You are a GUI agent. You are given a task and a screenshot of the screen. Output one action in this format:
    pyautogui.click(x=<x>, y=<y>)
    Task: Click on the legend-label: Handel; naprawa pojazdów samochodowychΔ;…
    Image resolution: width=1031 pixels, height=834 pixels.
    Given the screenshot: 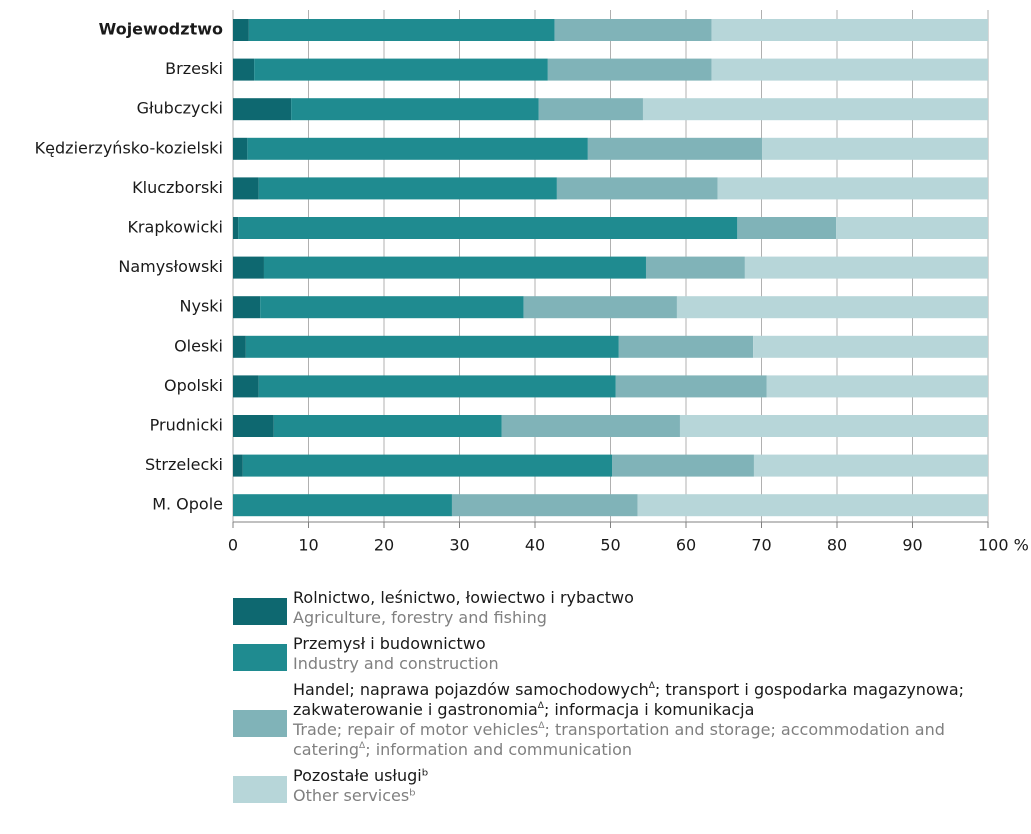 What is the action you would take?
    pyautogui.click(x=629, y=699)
    